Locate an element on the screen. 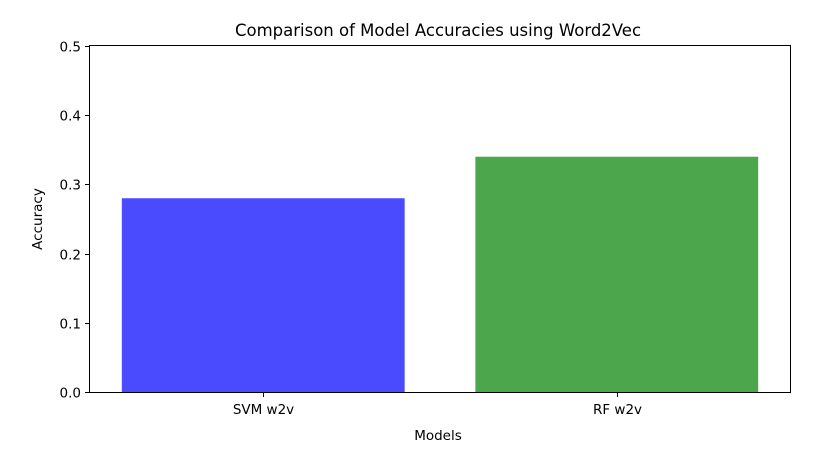 This screenshot has height=455, width=829. y-tick-label: 0.4 is located at coordinates (70, 117).